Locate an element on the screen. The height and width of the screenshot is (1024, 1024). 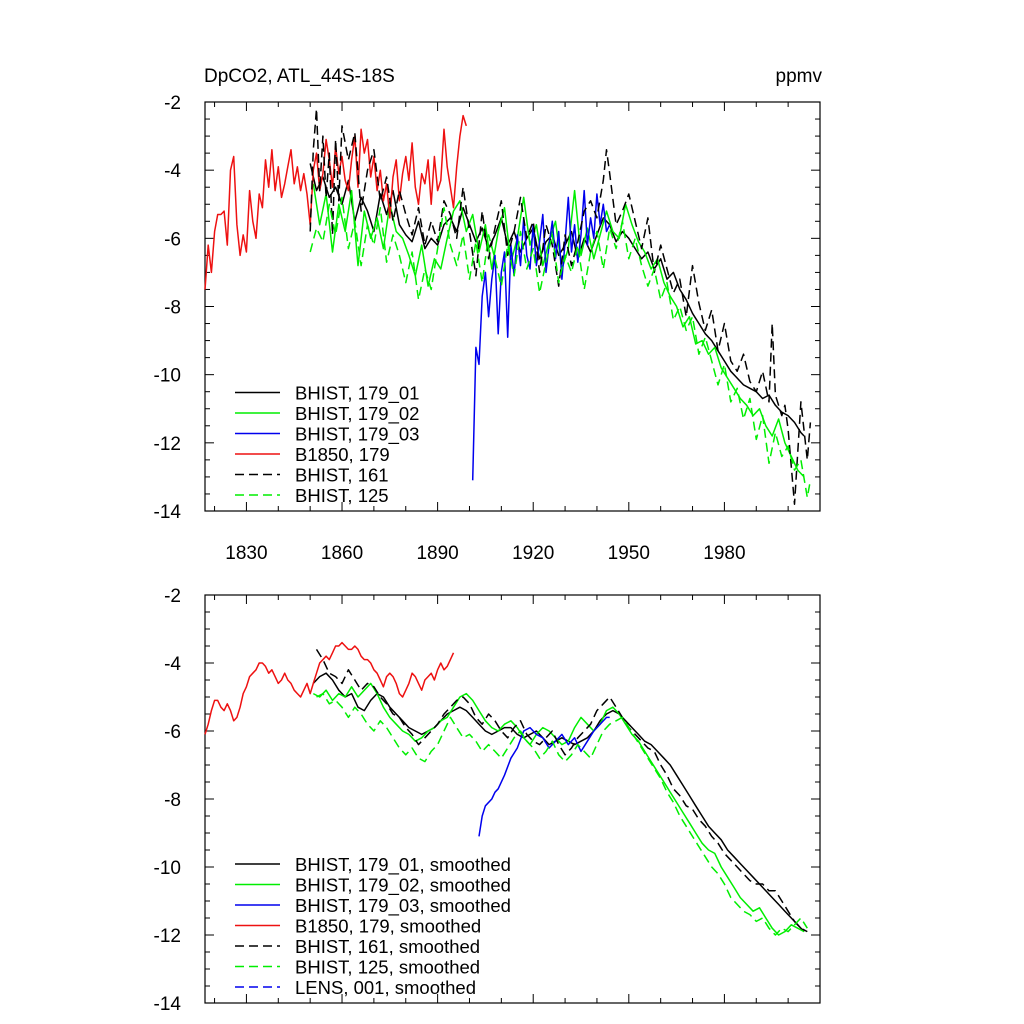
x-tick-label: 1890 is located at coordinates (437, 553).